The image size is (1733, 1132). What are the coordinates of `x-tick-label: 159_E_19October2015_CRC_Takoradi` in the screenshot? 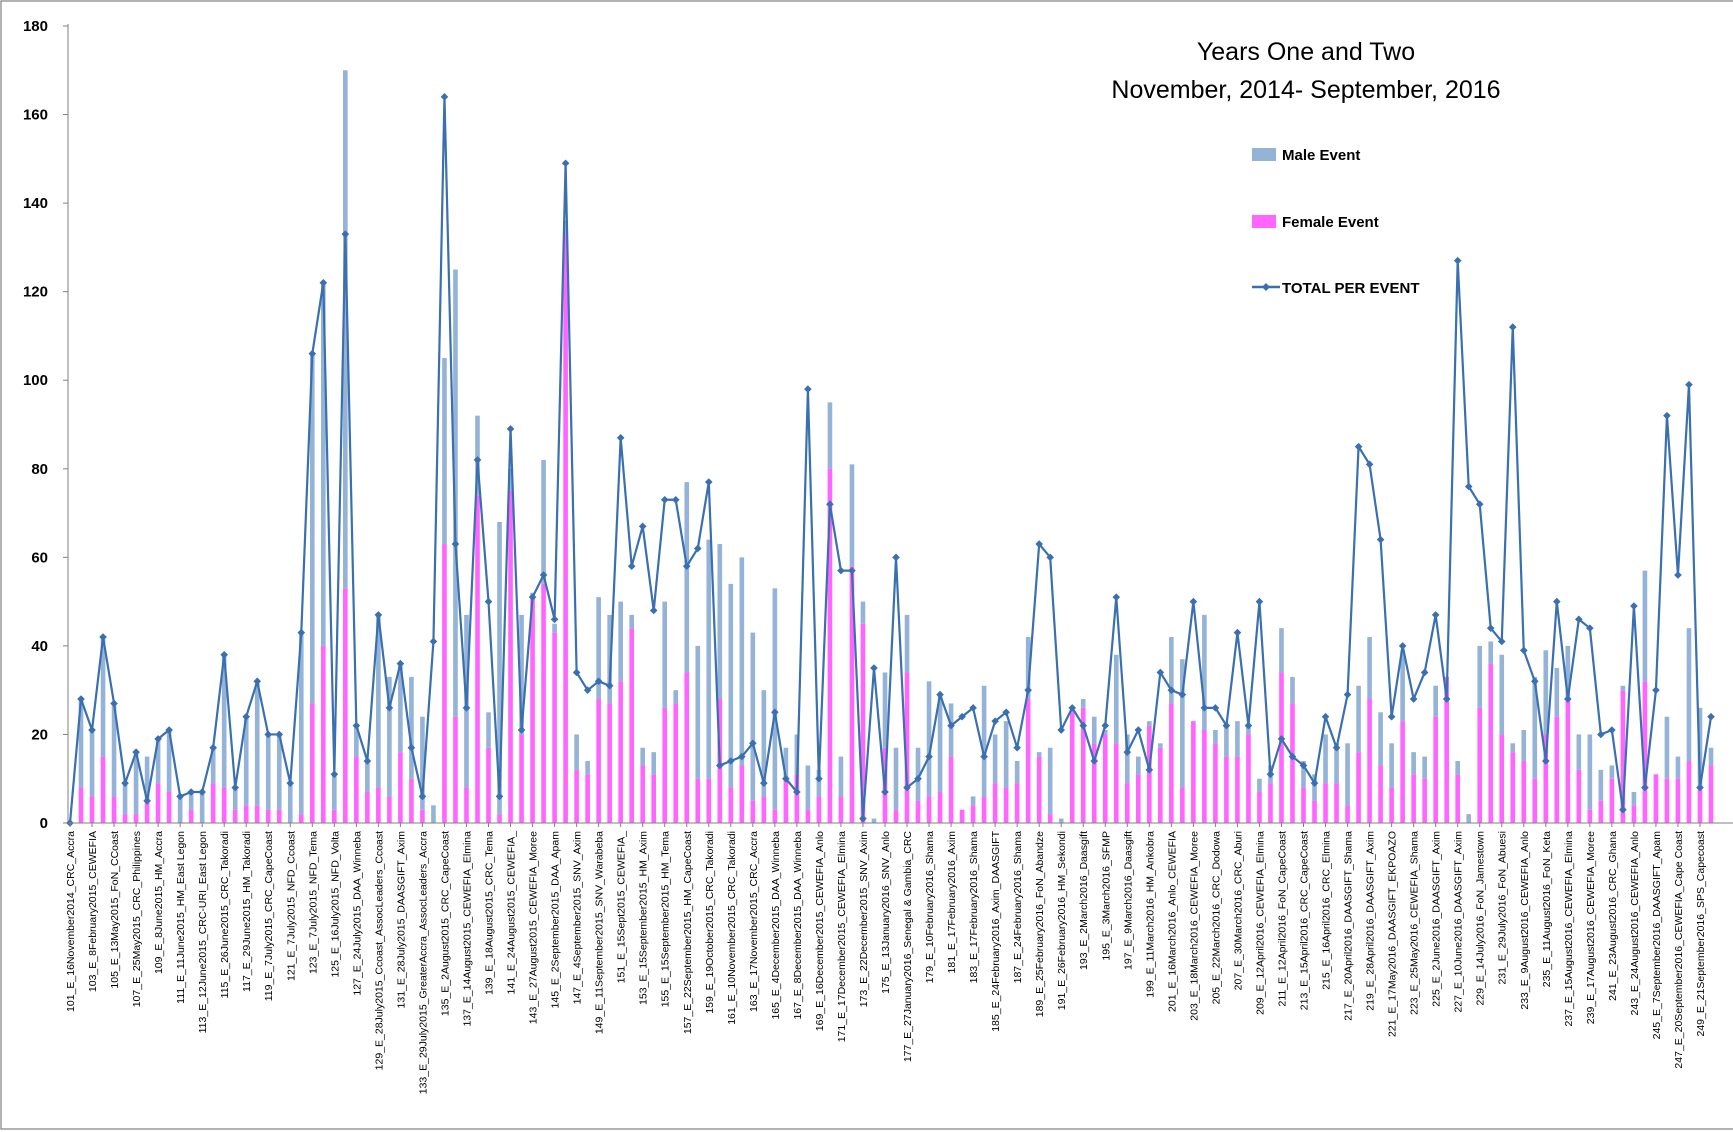 It's located at (710, 922).